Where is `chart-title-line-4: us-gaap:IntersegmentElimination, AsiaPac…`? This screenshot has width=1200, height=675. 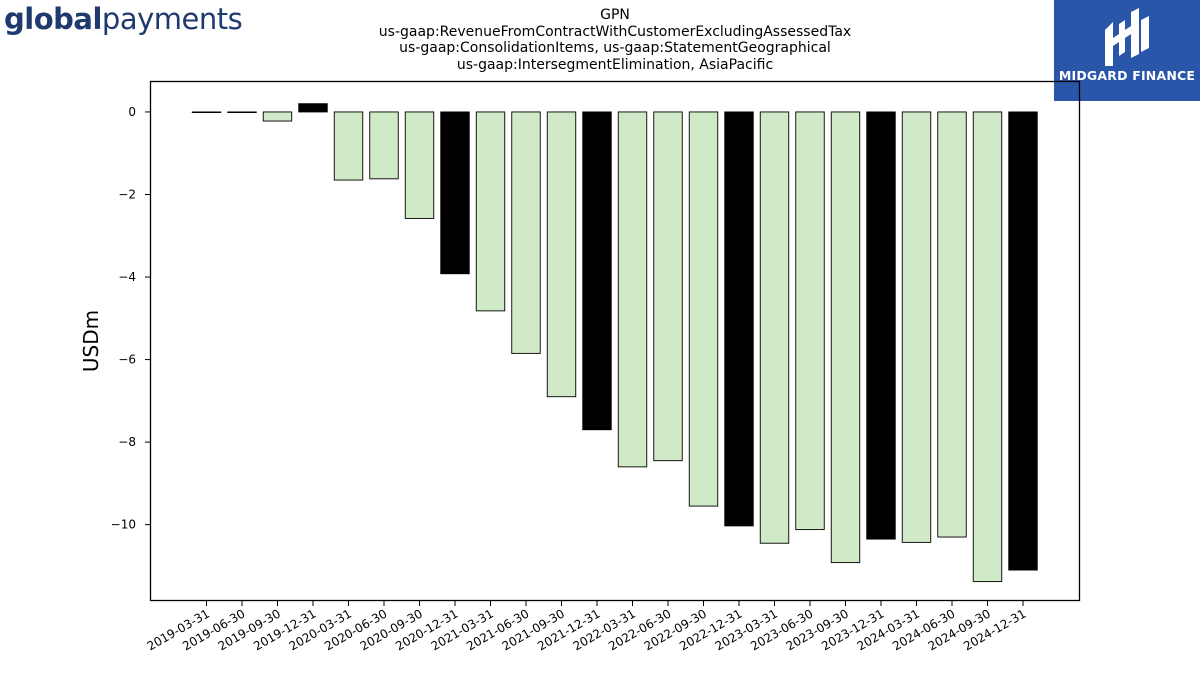 chart-title-line-4: us-gaap:IntersegmentElimination, AsiaPac… is located at coordinates (615, 64).